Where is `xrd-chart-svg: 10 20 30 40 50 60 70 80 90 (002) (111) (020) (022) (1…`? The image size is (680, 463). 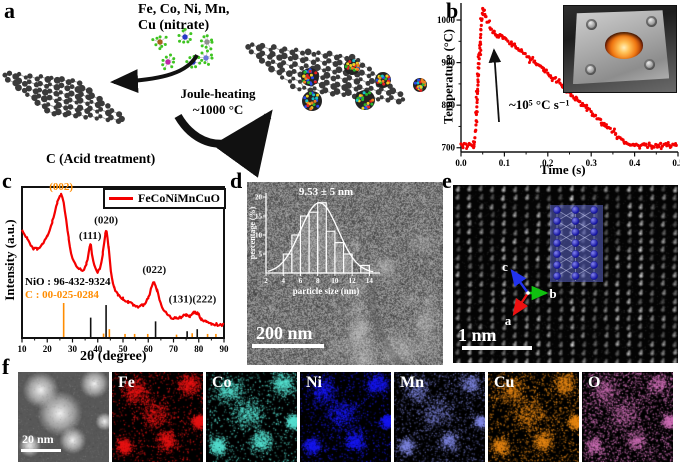
xrd-chart-svg: 10 20 30 40 50 60 70 80 90 (002) (111) (020) (022) (1… is located at coordinates (124, 267).